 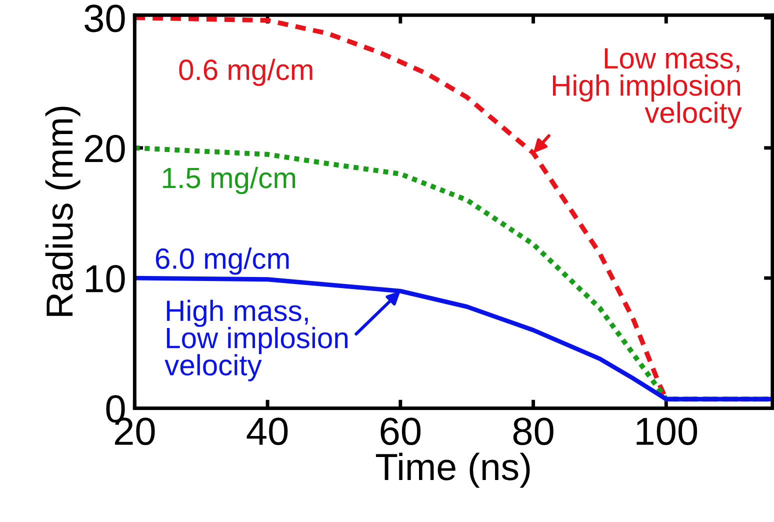 I want to click on x-axis-title: Time (ns), so click(x=453, y=470).